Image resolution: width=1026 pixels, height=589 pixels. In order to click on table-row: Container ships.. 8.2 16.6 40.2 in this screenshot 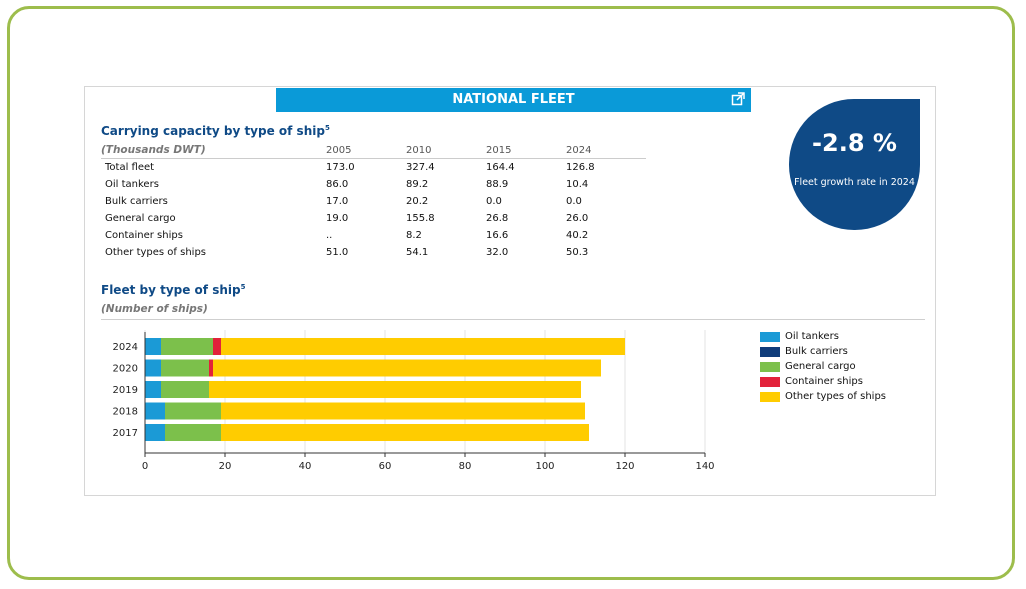, I will do `click(373, 235)`.